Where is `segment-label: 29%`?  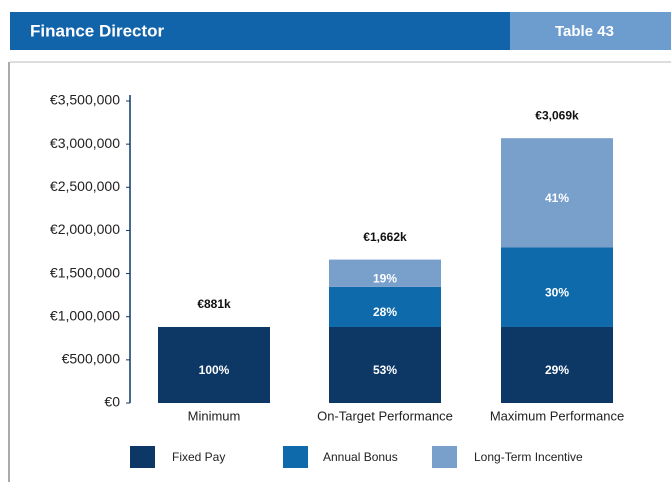 segment-label: 29% is located at coordinates (557, 370).